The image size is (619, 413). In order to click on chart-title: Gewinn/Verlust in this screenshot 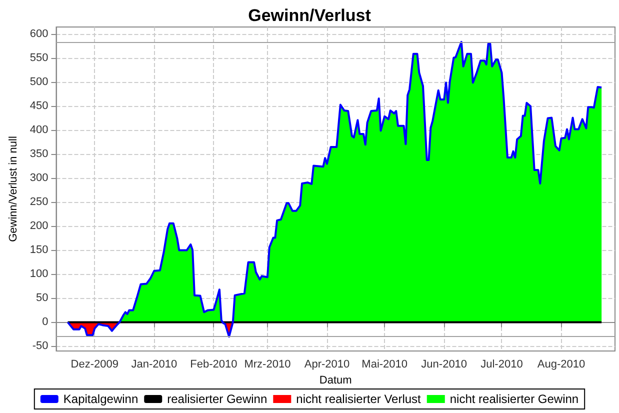, I will do `click(310, 15)`.